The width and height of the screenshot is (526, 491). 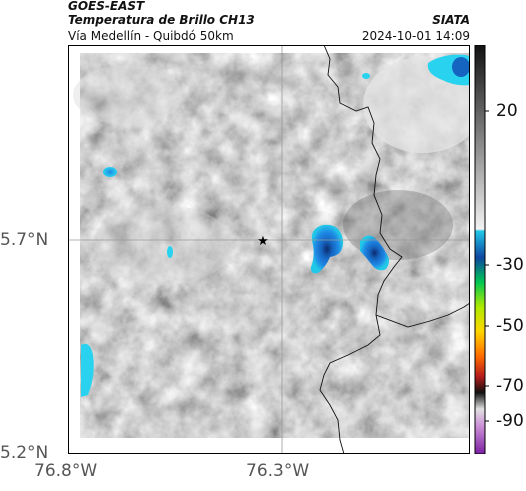 I want to click on colorbar-label: -50, so click(x=510, y=326).